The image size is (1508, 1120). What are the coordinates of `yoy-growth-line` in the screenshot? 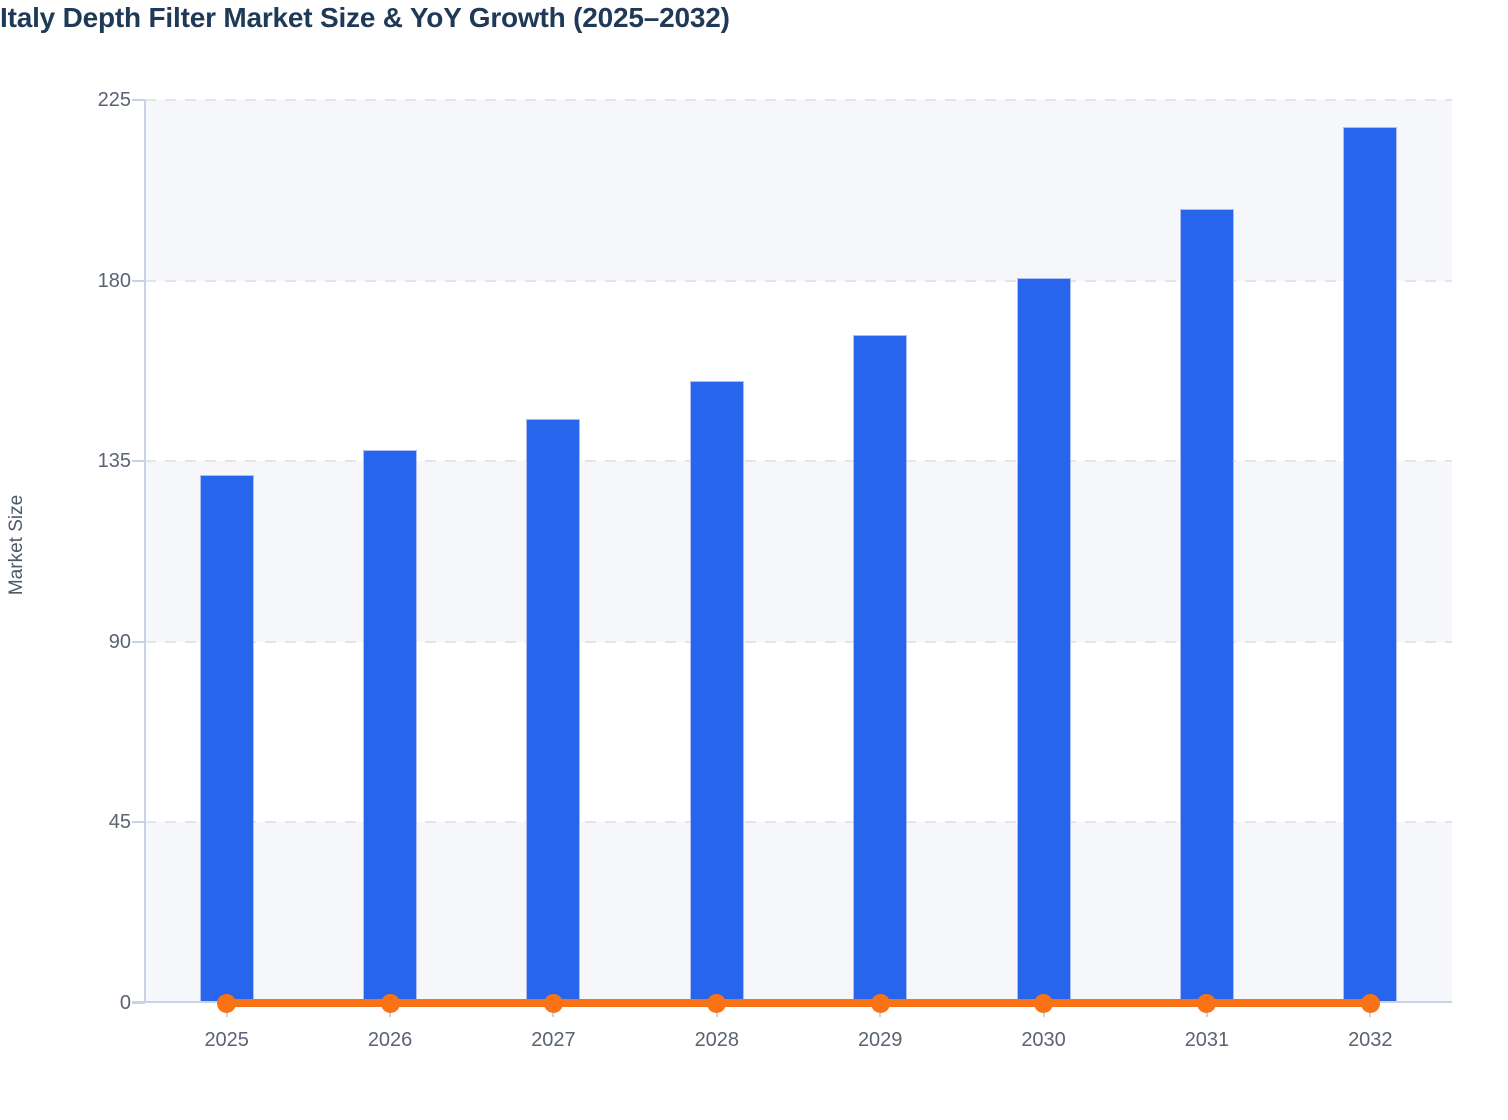 It's located at (798, 1003).